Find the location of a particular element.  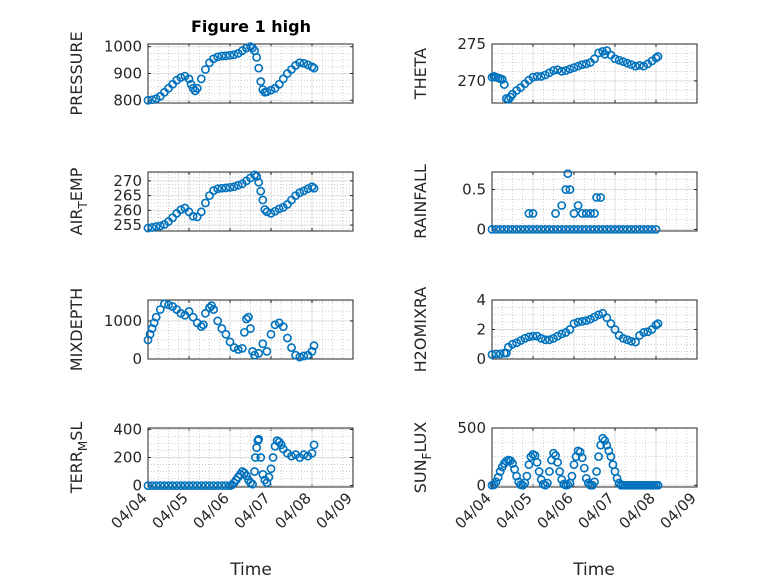

x-tick-label: 04/07 is located at coordinates (596, 510).